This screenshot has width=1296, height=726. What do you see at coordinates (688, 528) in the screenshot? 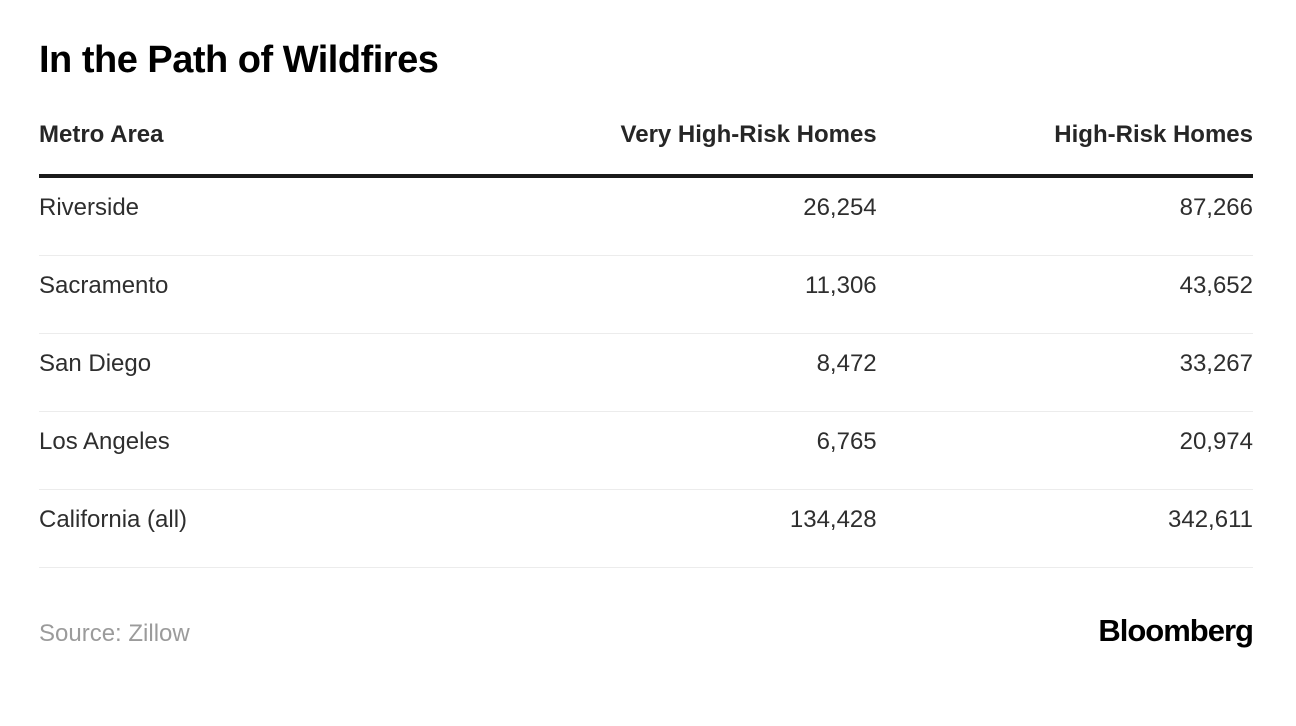
I see `very-high-risk-cell: 134,428` at bounding box center [688, 528].